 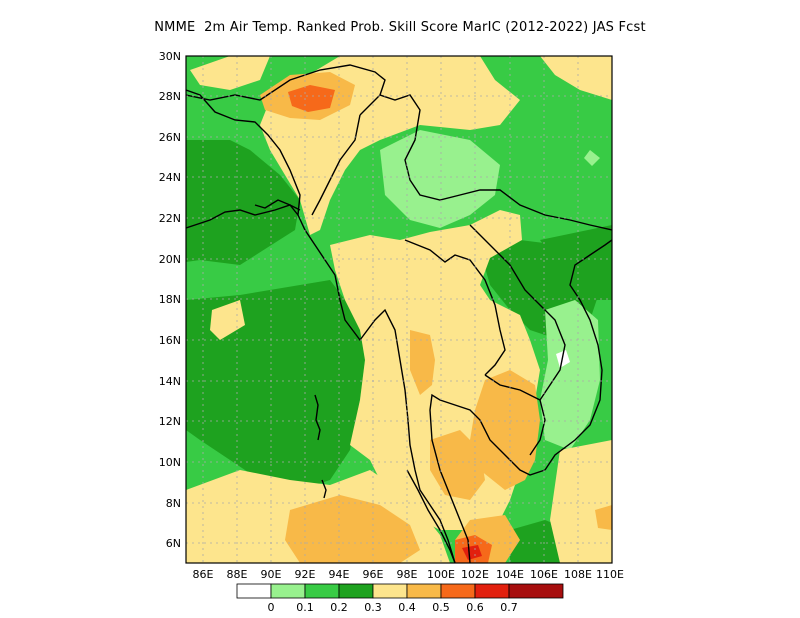 What do you see at coordinates (441, 574) in the screenshot?
I see `lon-tick-label: 100E` at bounding box center [441, 574].